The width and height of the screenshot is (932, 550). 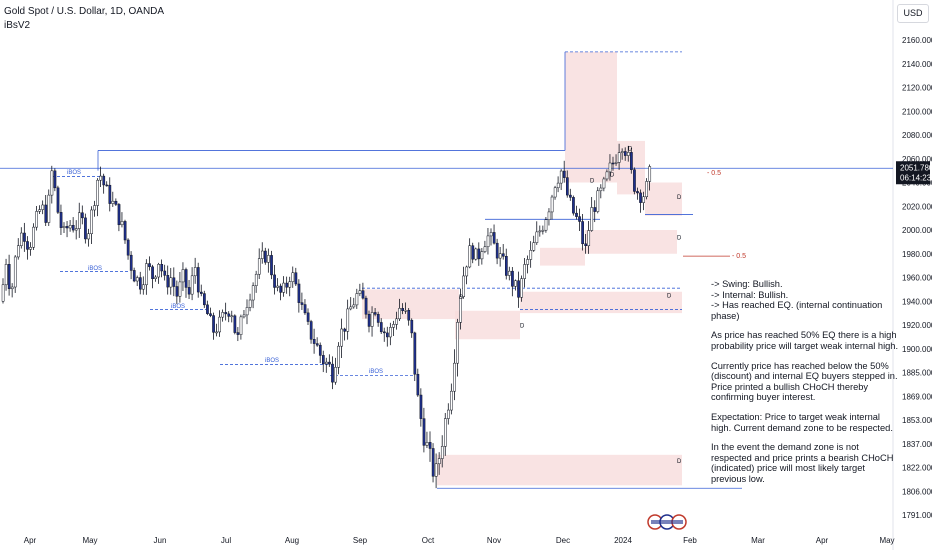 I want to click on y-tick-label: 1869.000, so click(x=917, y=396).